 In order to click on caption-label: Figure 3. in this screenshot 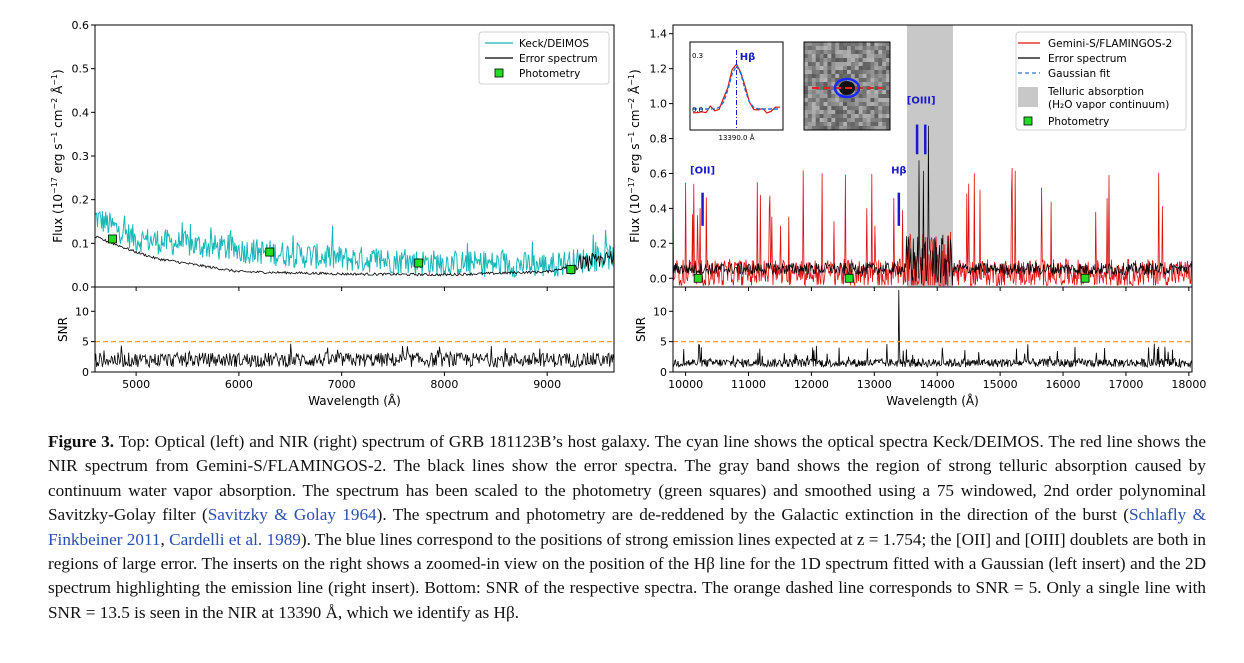, I will do `click(81, 441)`.